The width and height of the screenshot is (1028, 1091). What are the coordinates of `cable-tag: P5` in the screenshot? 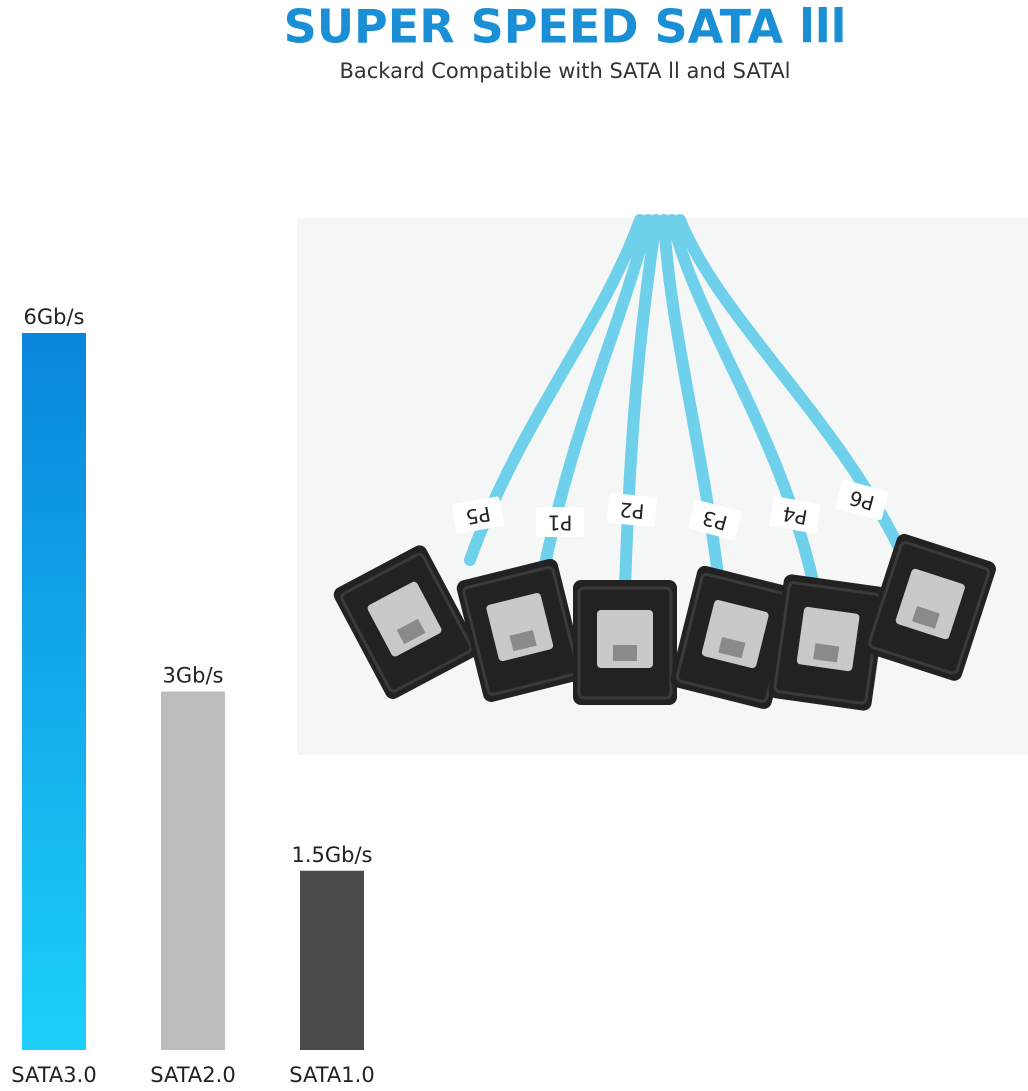 It's located at (478, 515).